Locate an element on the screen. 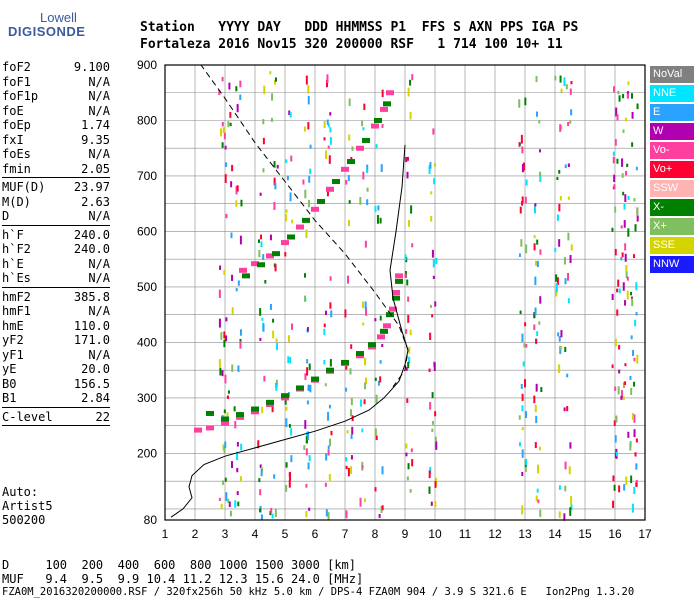  y-tick-label: 500 is located at coordinates (147, 287).